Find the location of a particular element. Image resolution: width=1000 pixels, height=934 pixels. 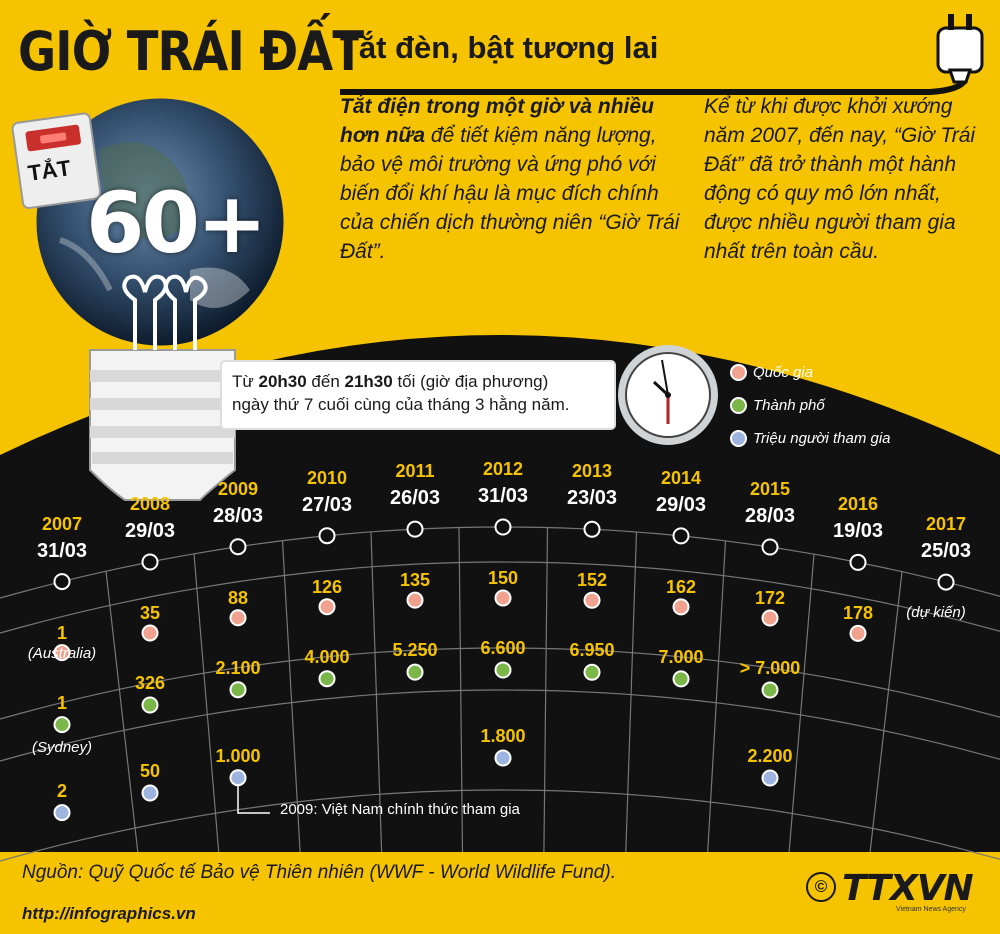

legend-item: Thành phố is located at coordinates (777, 406).